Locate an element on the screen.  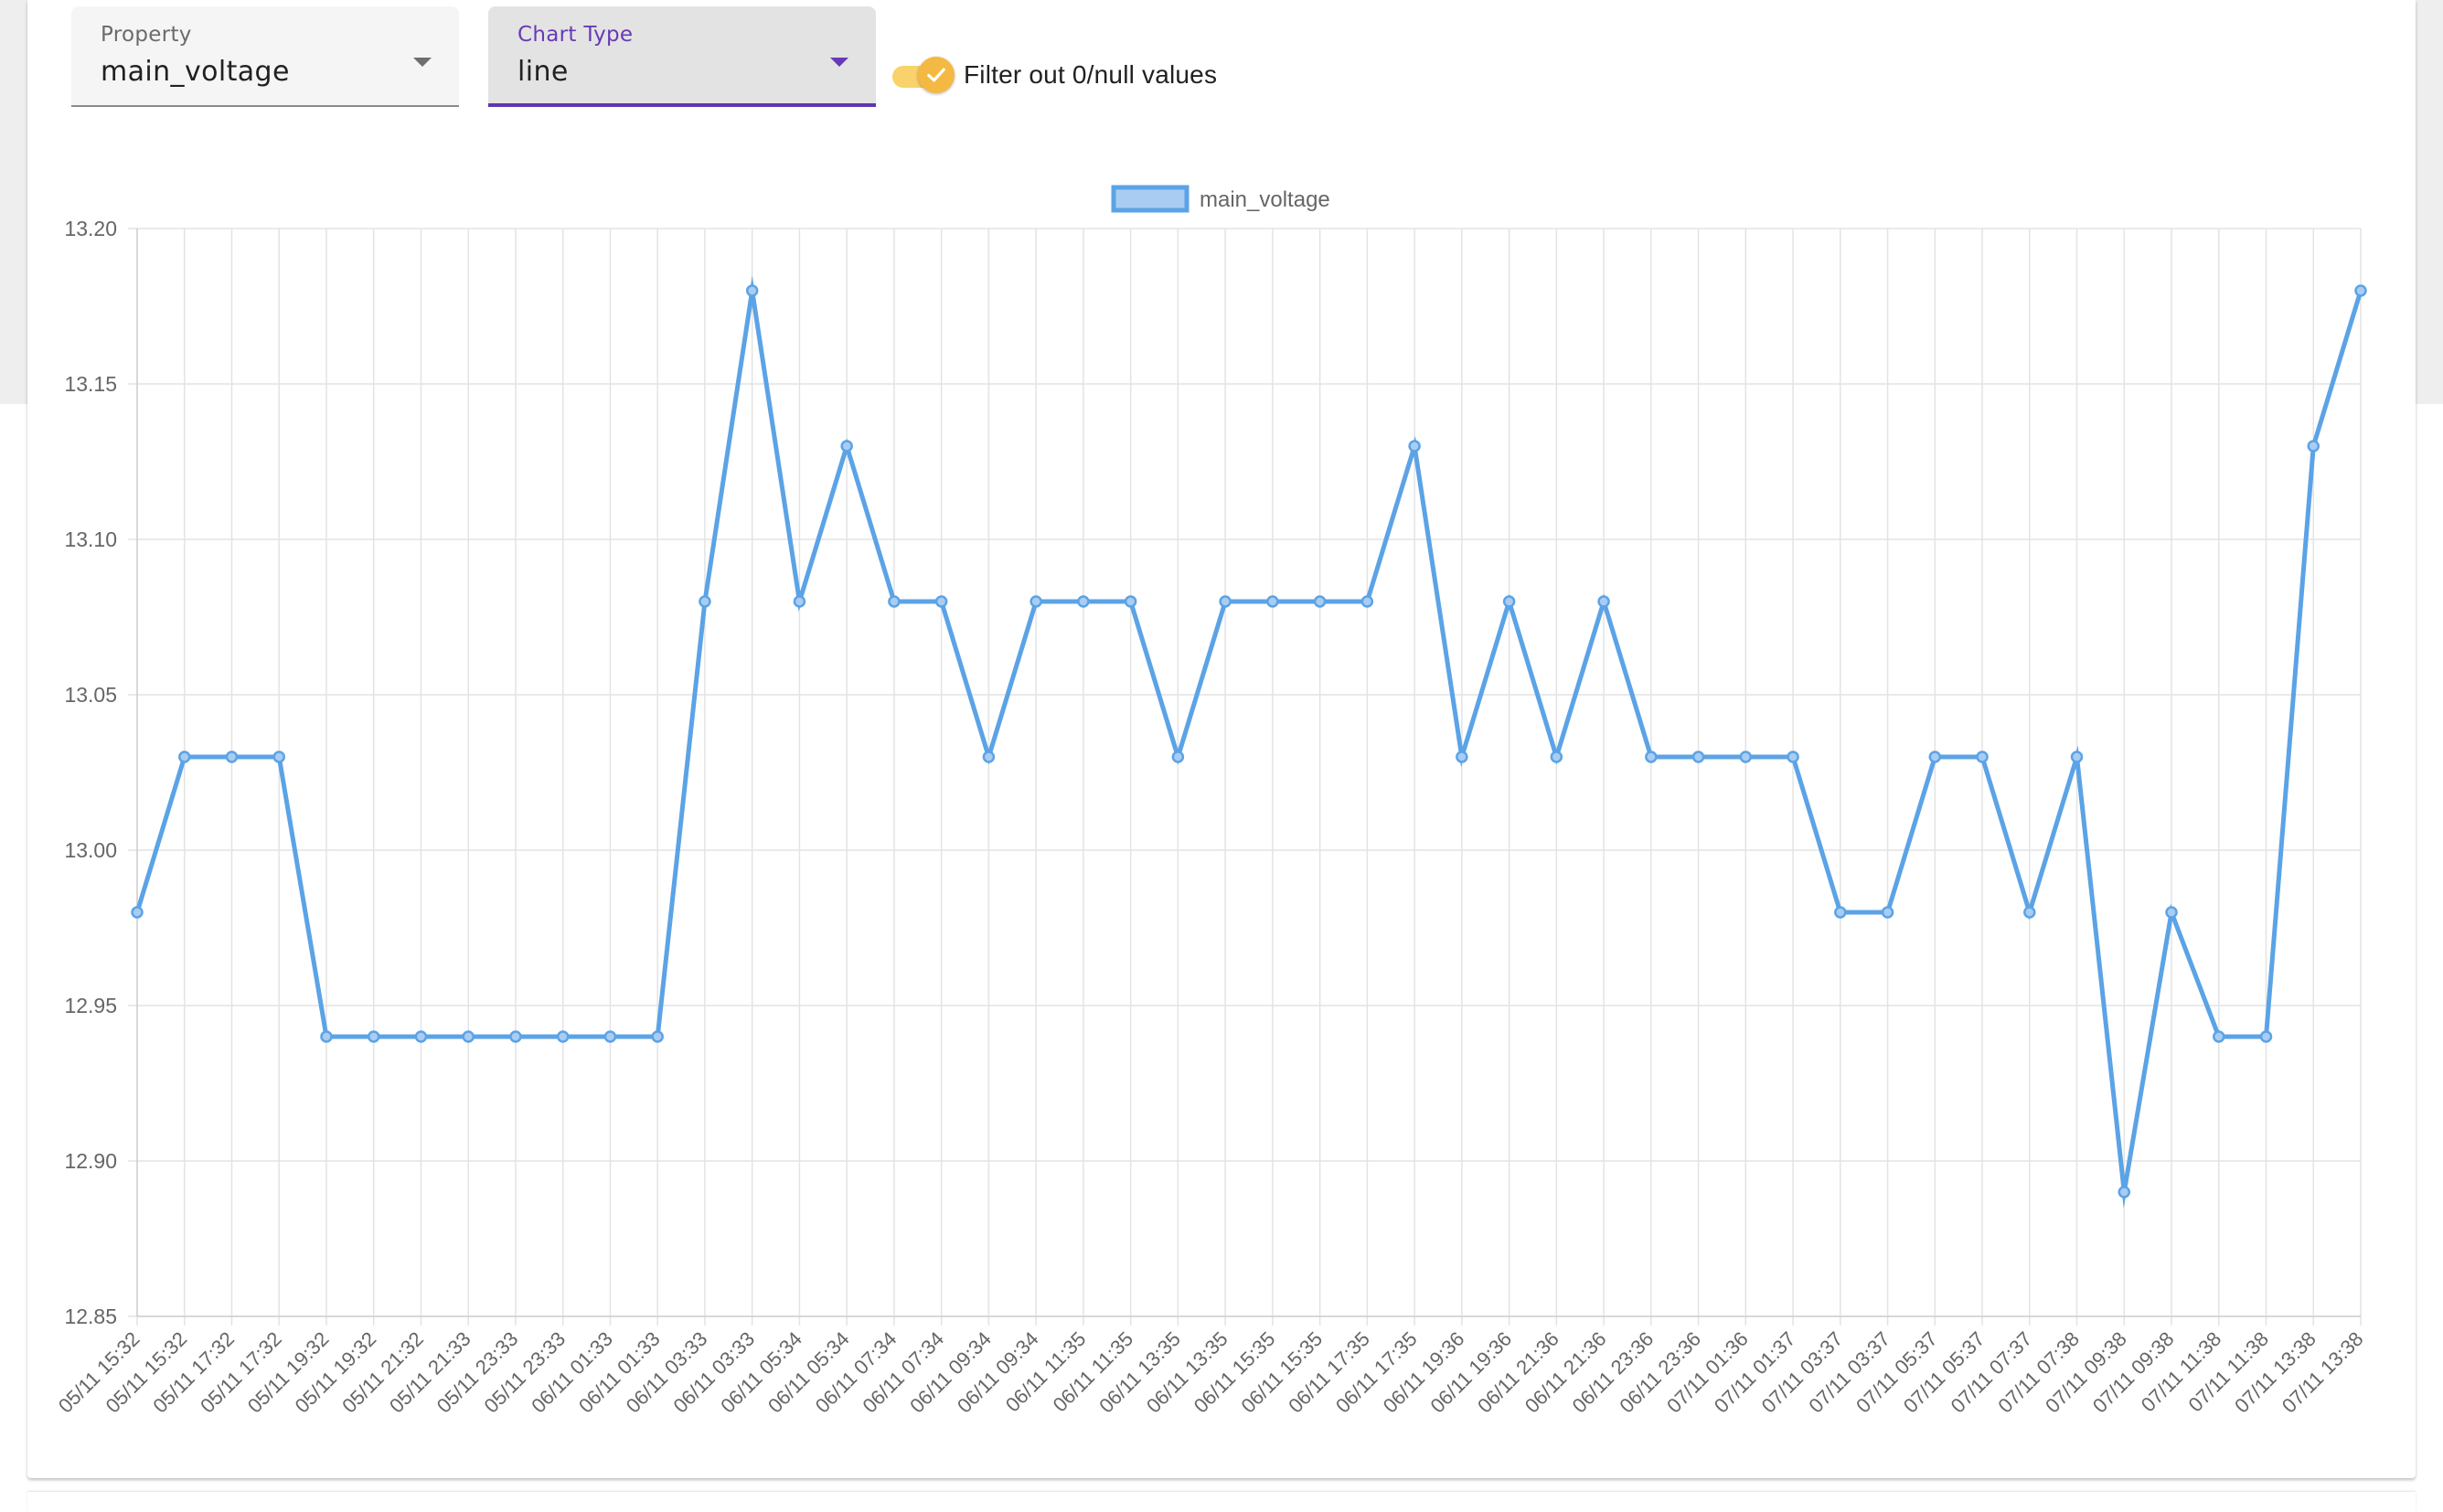
y-tick-label: 13.10 is located at coordinates (90, 539).